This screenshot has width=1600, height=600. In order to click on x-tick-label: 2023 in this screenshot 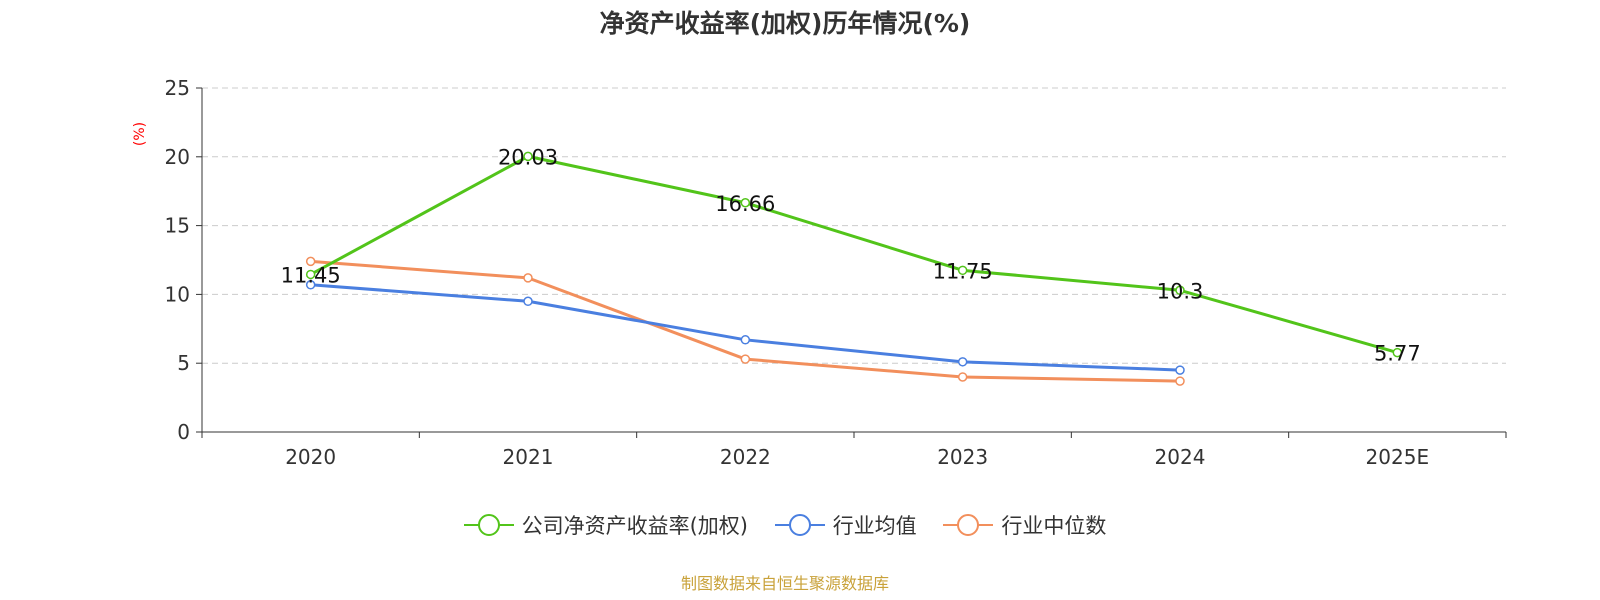, I will do `click(962, 457)`.